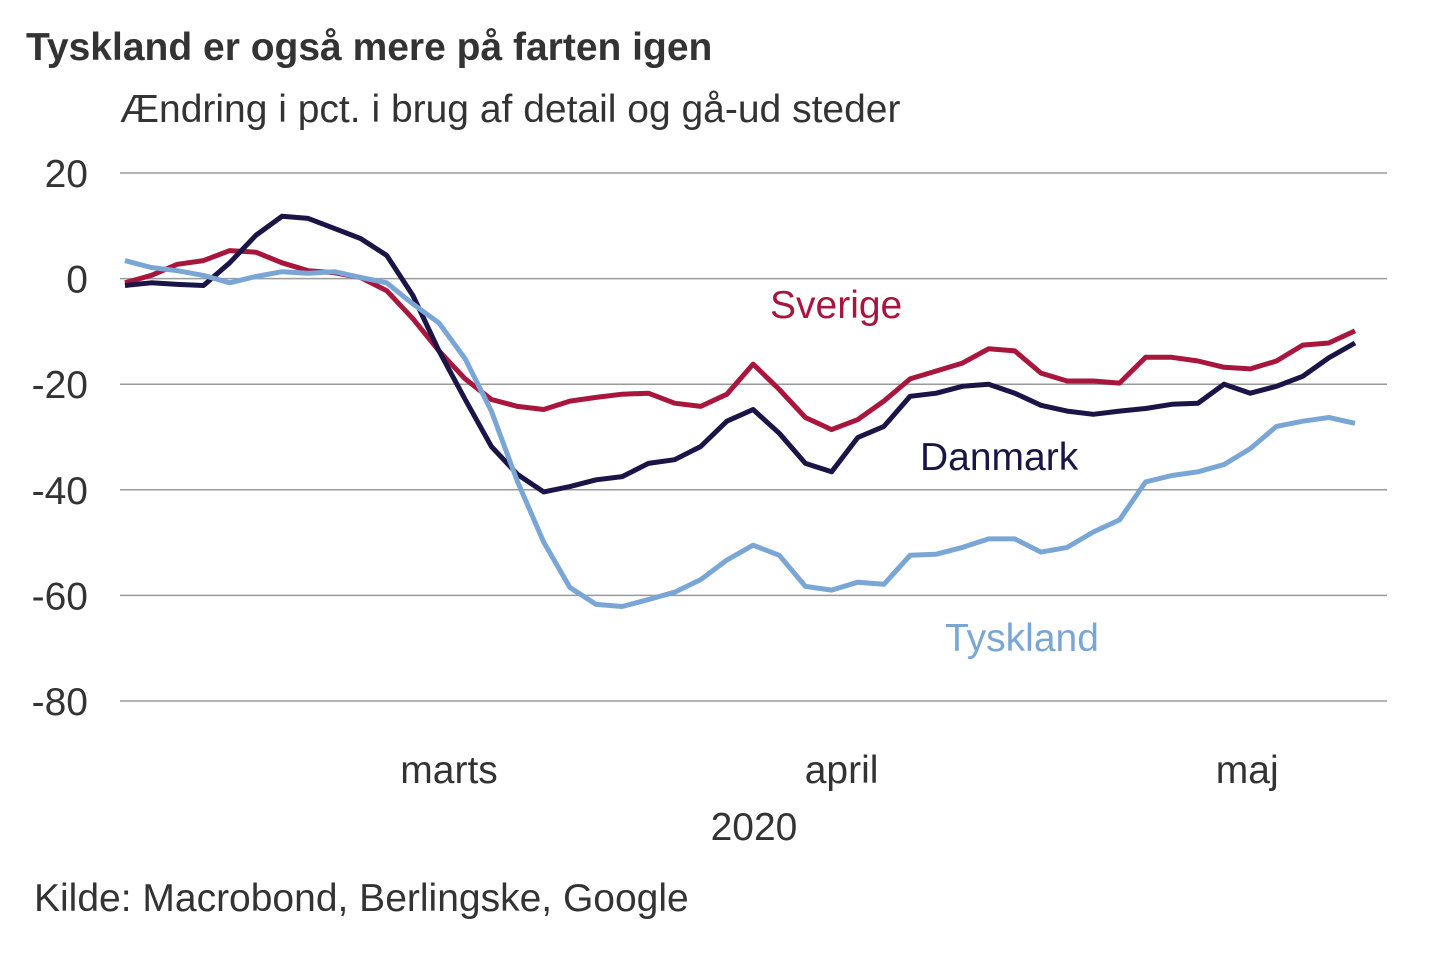 This screenshot has height=960, width=1440. What do you see at coordinates (754, 827) in the screenshot?
I see `x-axis-label: 2020` at bounding box center [754, 827].